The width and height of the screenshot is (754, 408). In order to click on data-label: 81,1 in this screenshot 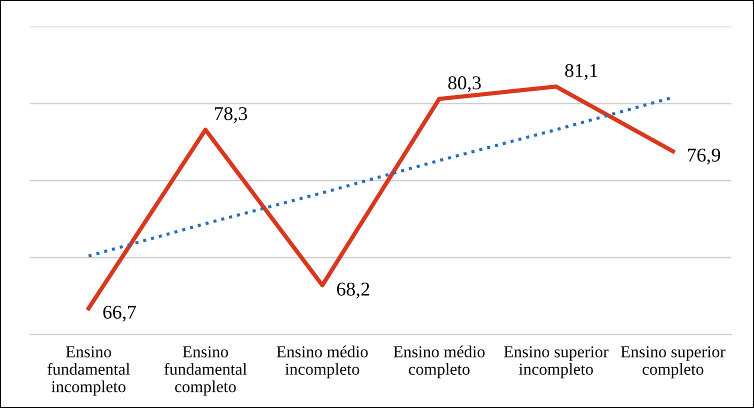, I will do `click(581, 72)`.